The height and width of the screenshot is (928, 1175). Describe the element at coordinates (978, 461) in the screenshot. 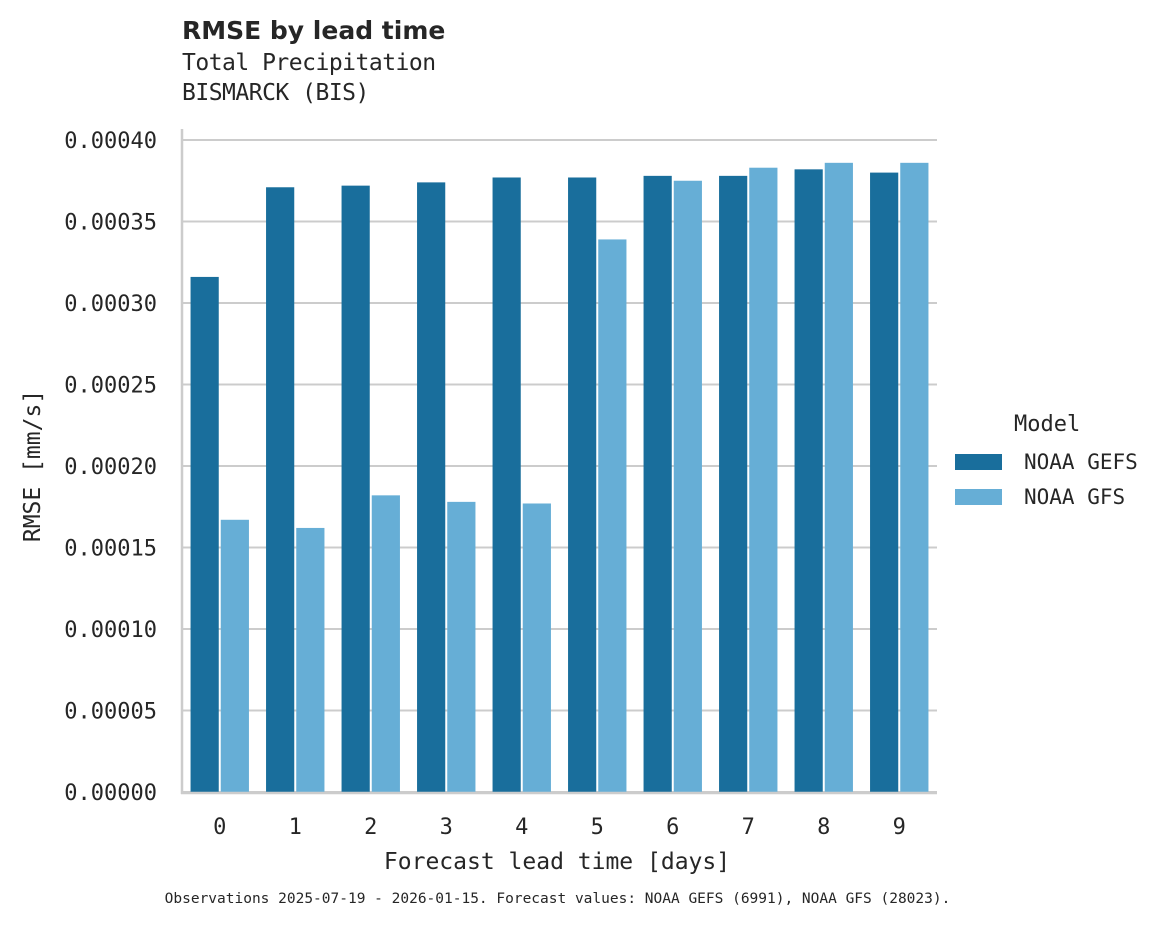

I see `legend-swatch-gefs` at that location.